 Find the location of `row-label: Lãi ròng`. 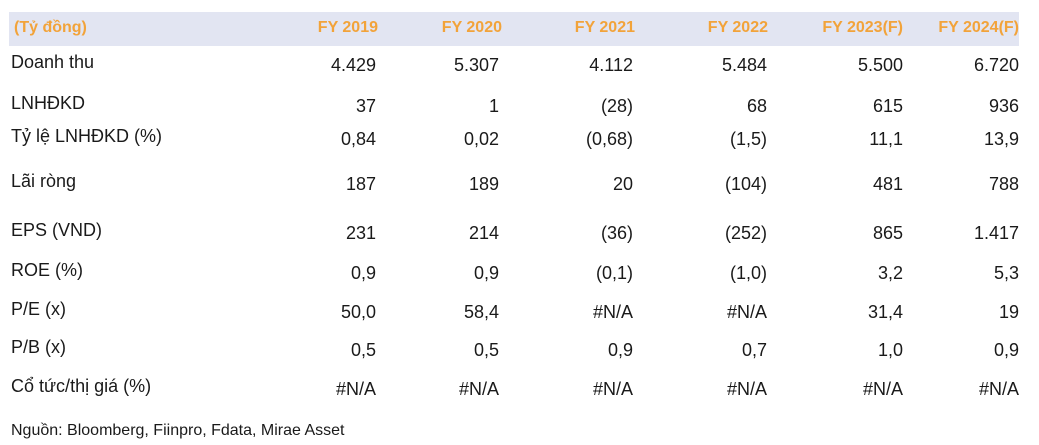

row-label: Lãi ròng is located at coordinates (44, 181).